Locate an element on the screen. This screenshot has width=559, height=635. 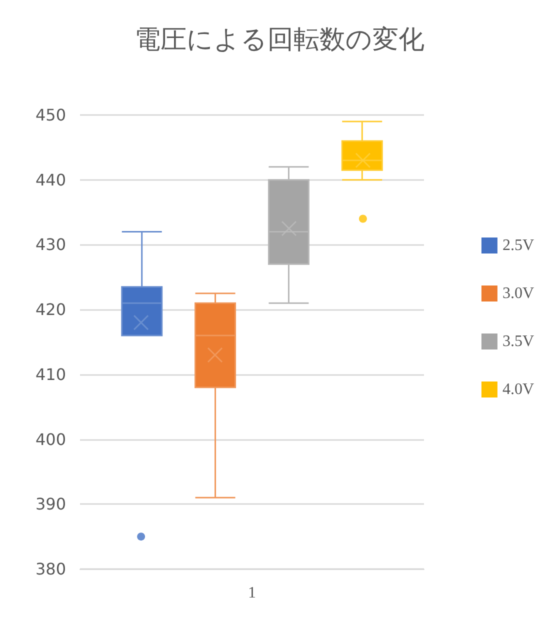
legend-label: 4.0V is located at coordinates (518, 389).